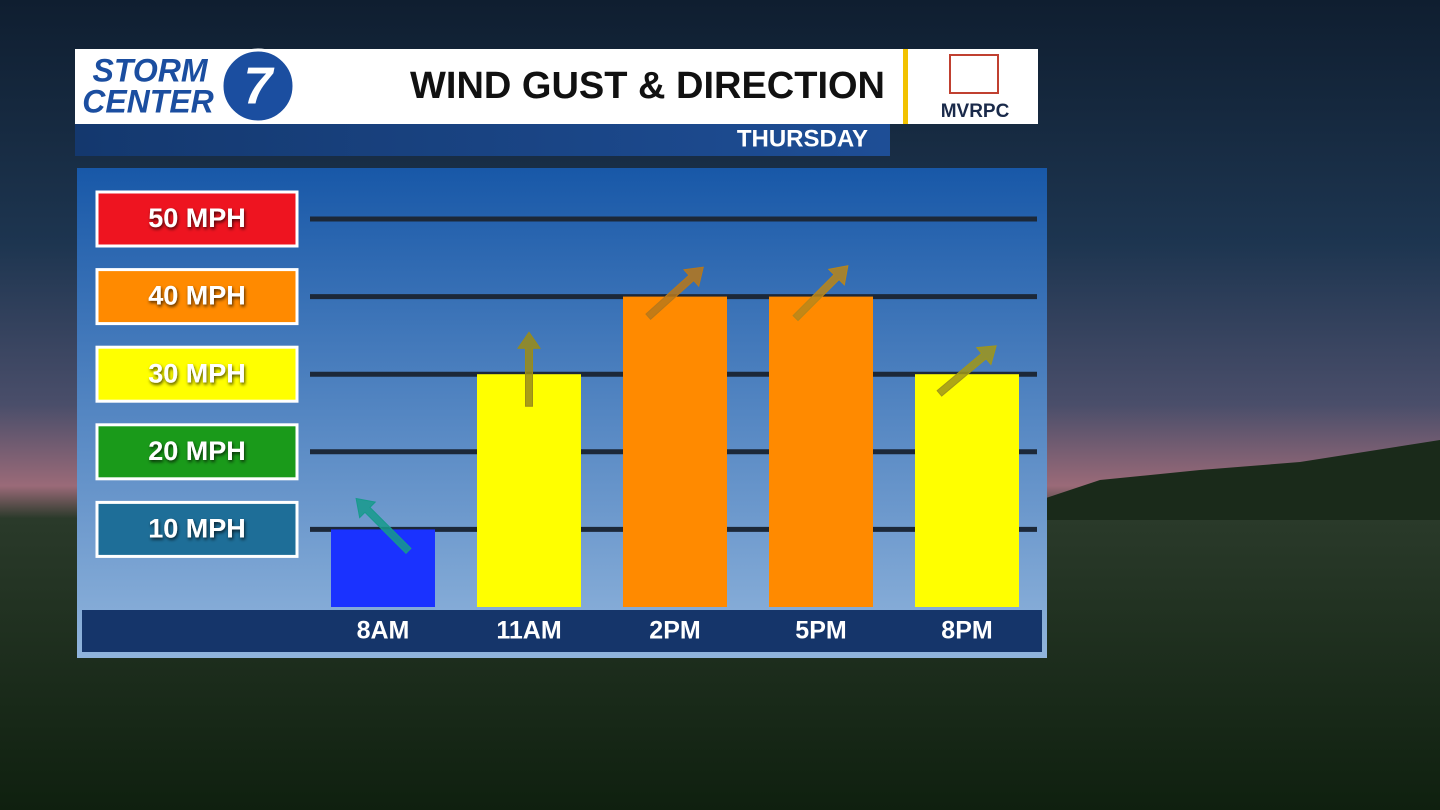 Image resolution: width=1440 pixels, height=810 pixels. I want to click on x-tick-label: 11AM, so click(528, 631).